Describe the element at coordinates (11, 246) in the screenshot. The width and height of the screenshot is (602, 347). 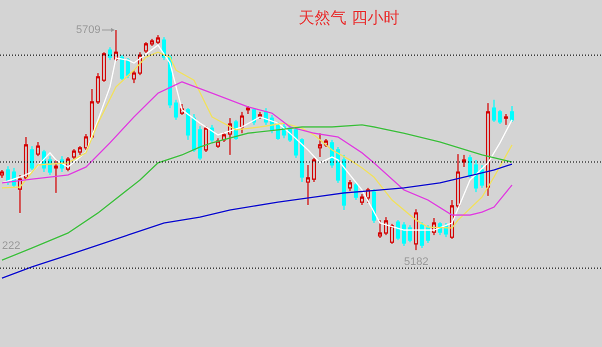
I see `annotation: 222` at that location.